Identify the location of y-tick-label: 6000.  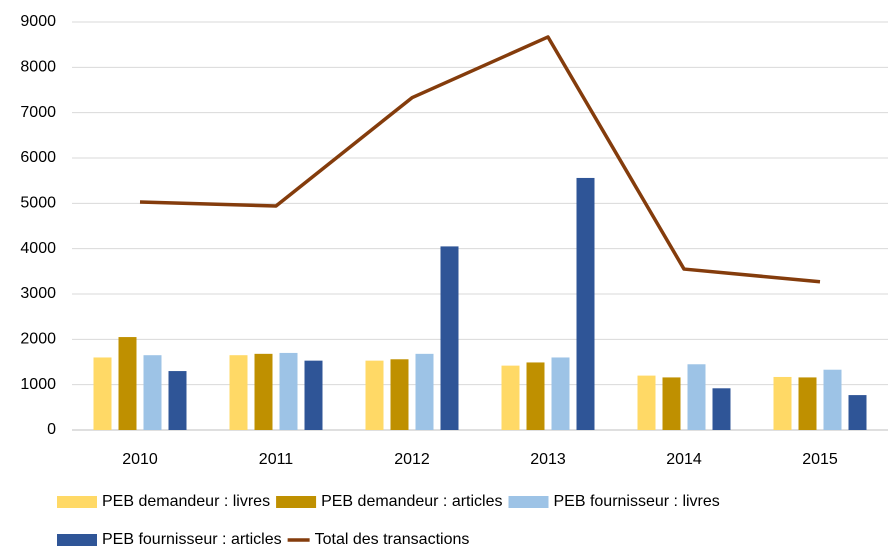
(38, 157).